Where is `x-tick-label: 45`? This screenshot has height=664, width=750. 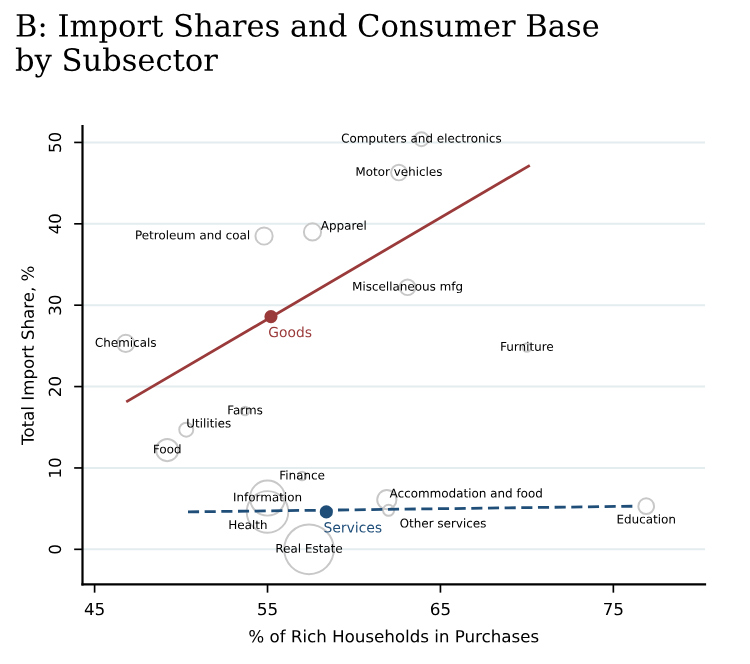 x-tick-label: 45 is located at coordinates (94, 609).